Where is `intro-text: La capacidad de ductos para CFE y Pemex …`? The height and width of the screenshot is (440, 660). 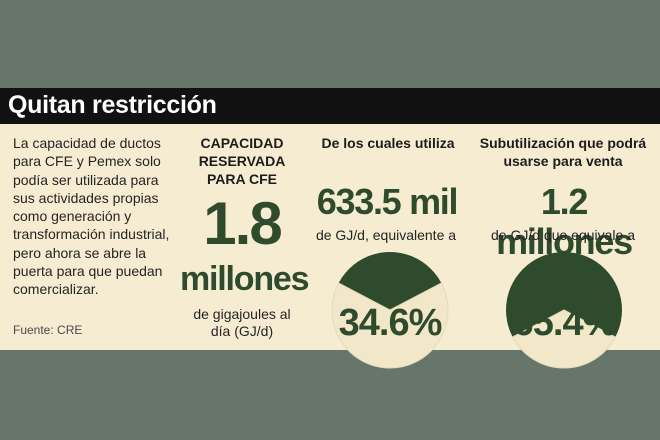 intro-text: La capacidad de ductos para CFE y Pemex … is located at coordinates (91, 216).